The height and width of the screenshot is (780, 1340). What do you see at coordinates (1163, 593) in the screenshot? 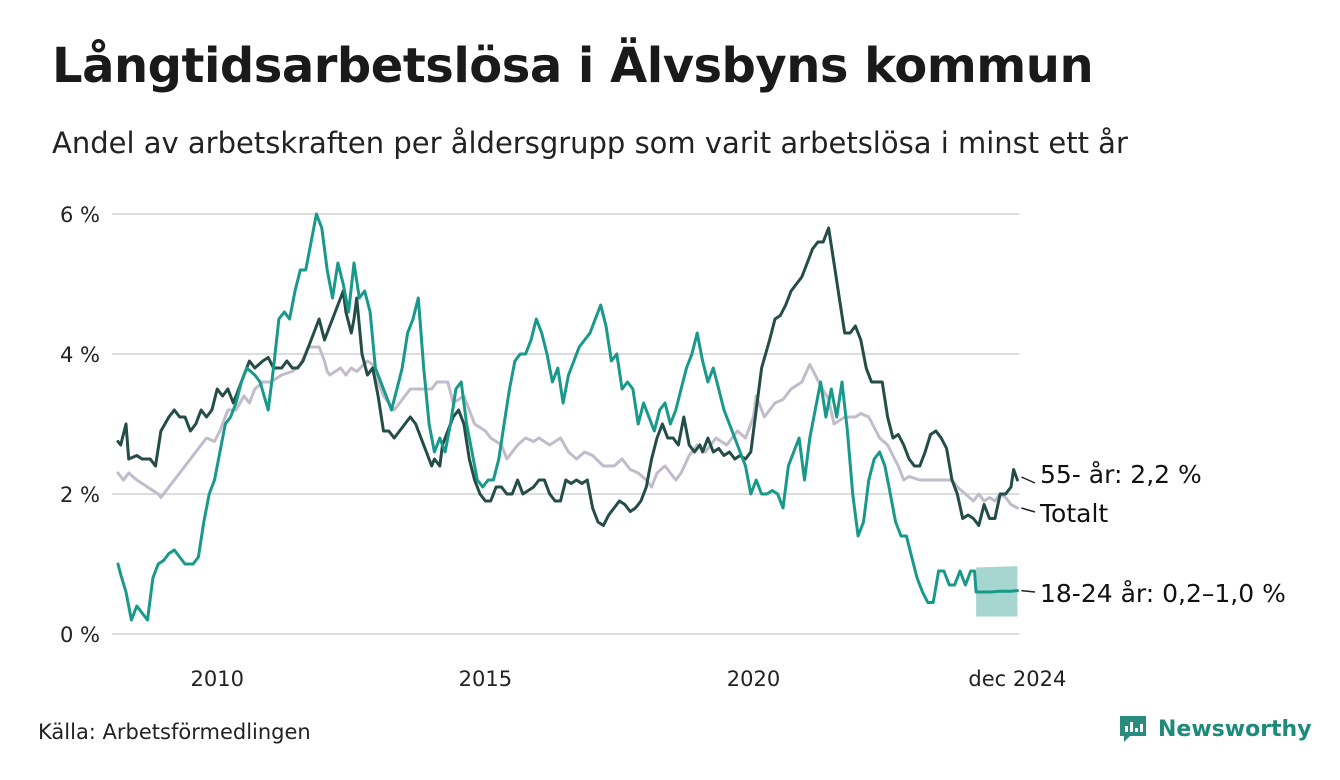
I see `series-end-label: 18-24 år: 0,2–1,0 %` at bounding box center [1163, 593].